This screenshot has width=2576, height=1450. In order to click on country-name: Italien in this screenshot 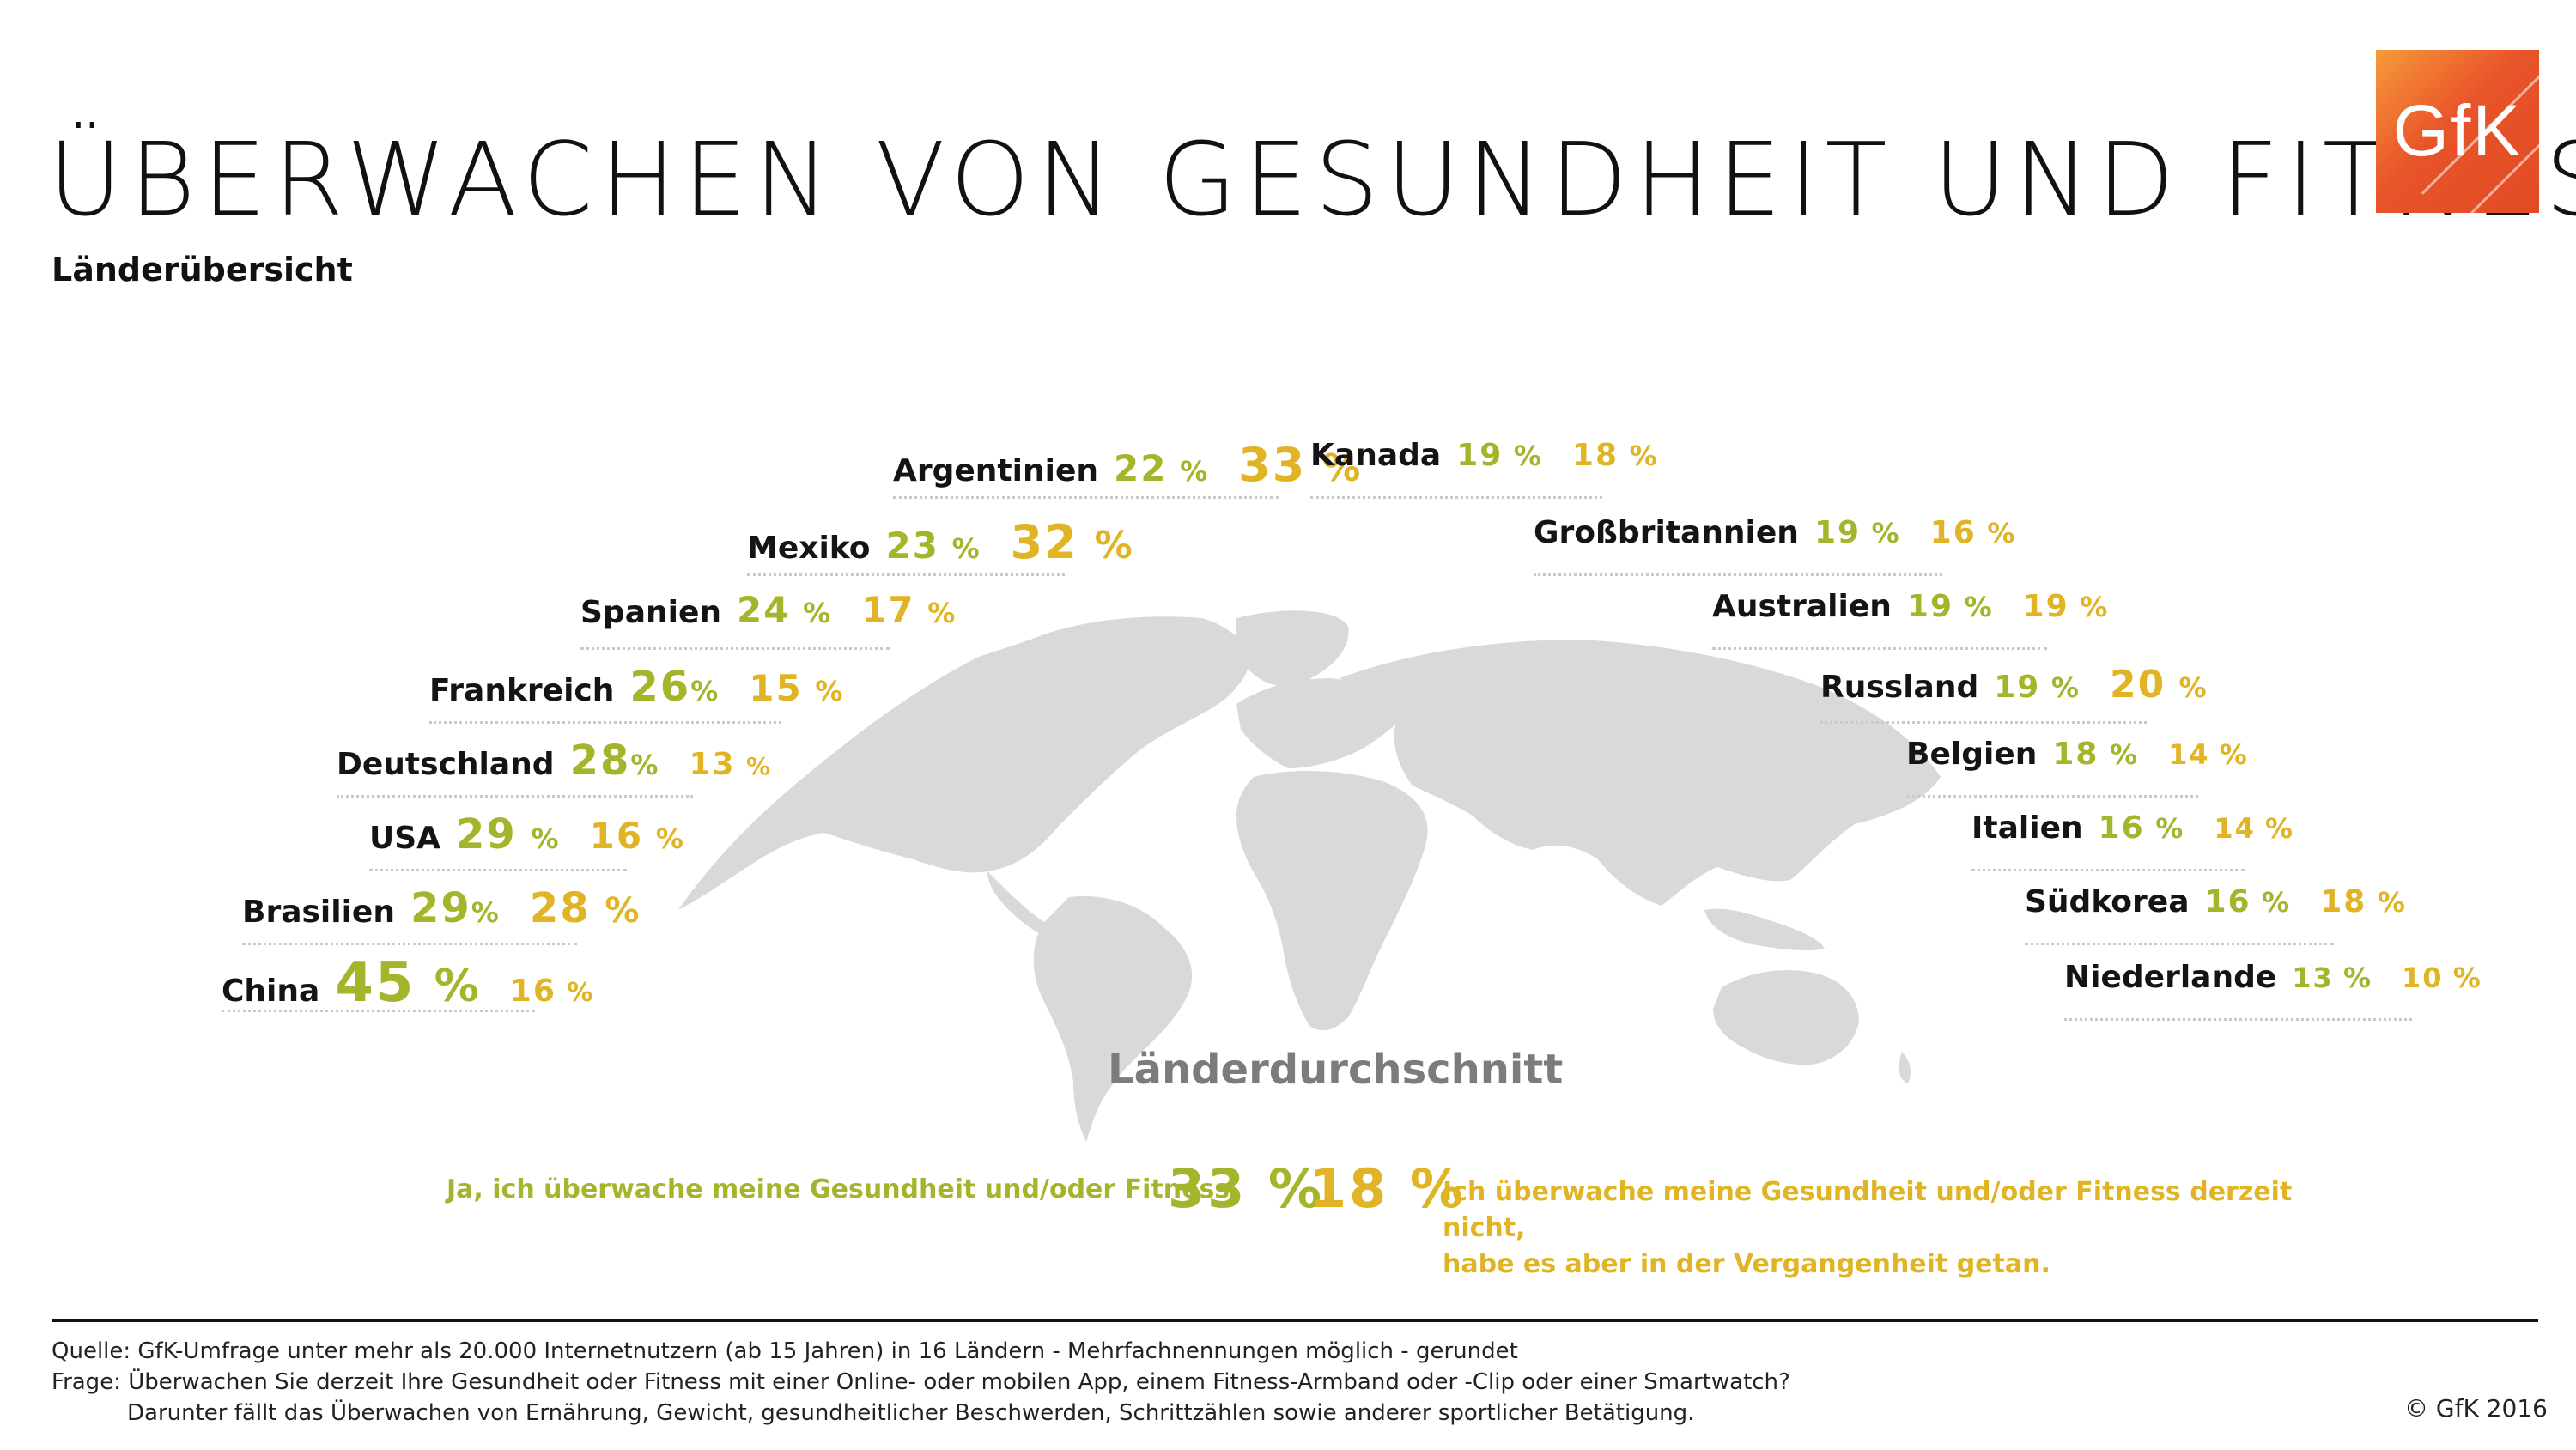, I will do `click(2027, 828)`.